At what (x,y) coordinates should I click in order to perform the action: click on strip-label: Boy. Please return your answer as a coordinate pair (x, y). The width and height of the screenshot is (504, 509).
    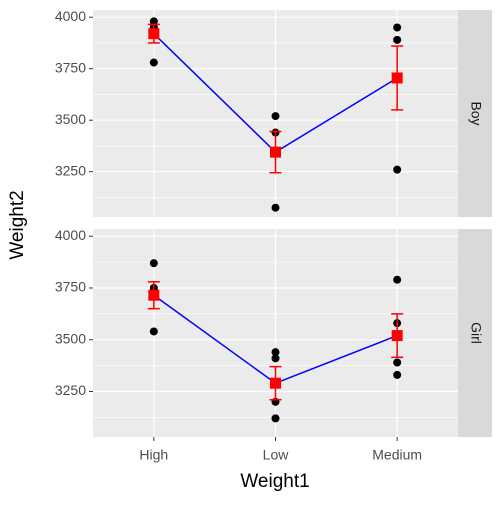
    Looking at the image, I should click on (476, 113).